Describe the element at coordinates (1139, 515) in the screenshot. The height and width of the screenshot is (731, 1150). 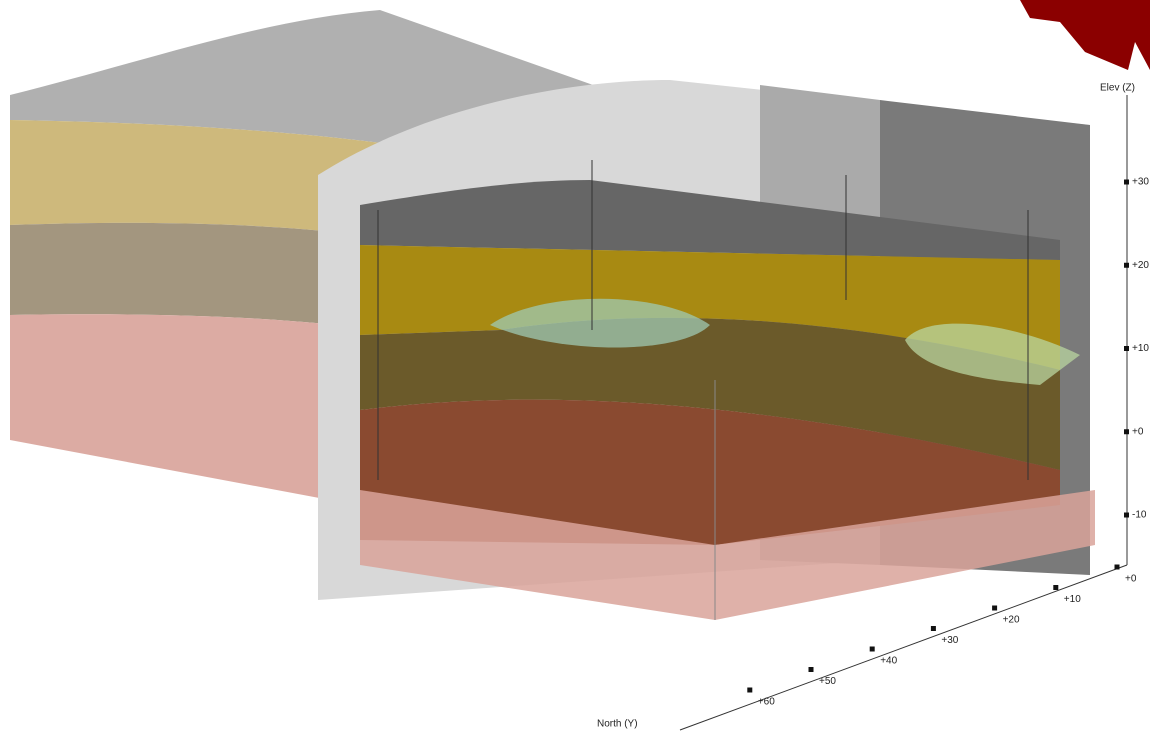
I see `z-tick-label: -10` at that location.